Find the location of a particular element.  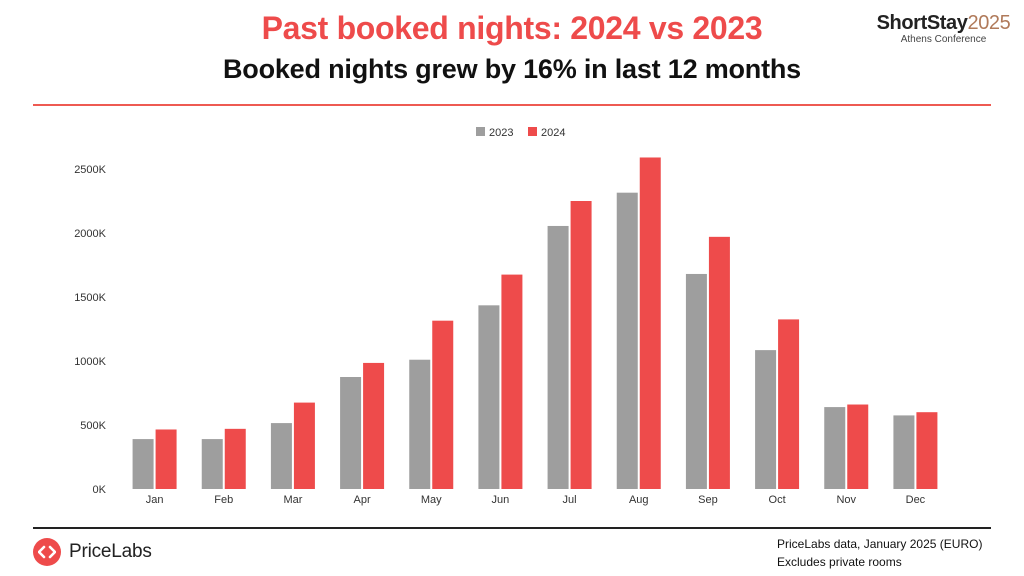

y-tick-label: 0K is located at coordinates (100, 490).